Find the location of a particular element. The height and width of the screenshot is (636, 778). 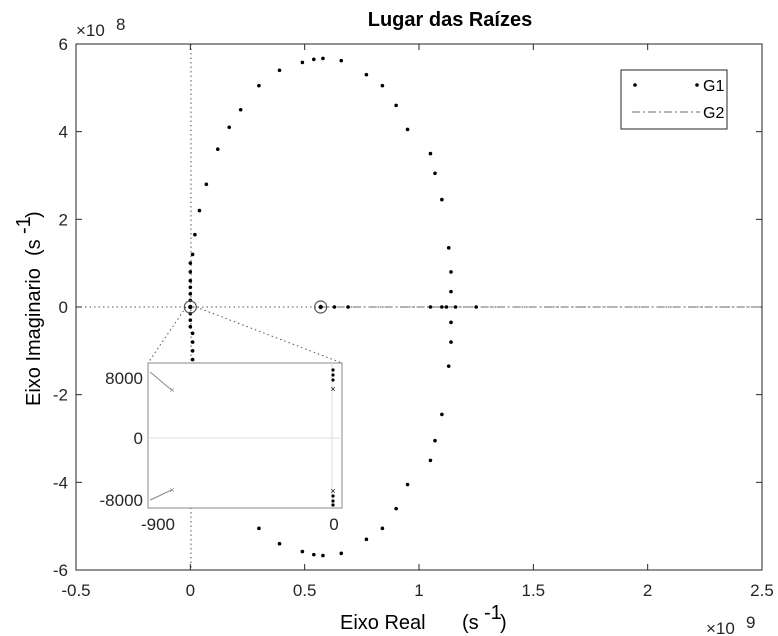

zoom-inset: 8000 0 -8000 -900 0 × × × × is located at coordinates (221, 448).